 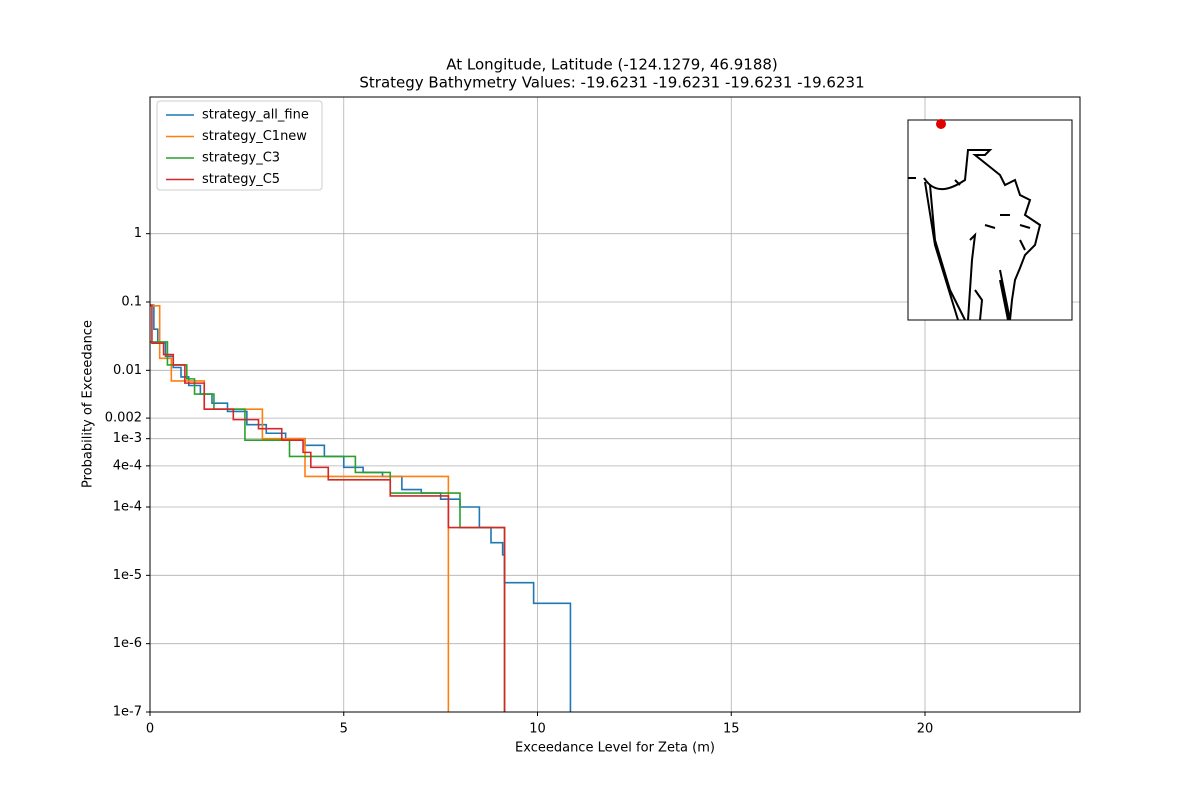 I want to click on y-tick-label: 0.01, so click(x=127, y=370).